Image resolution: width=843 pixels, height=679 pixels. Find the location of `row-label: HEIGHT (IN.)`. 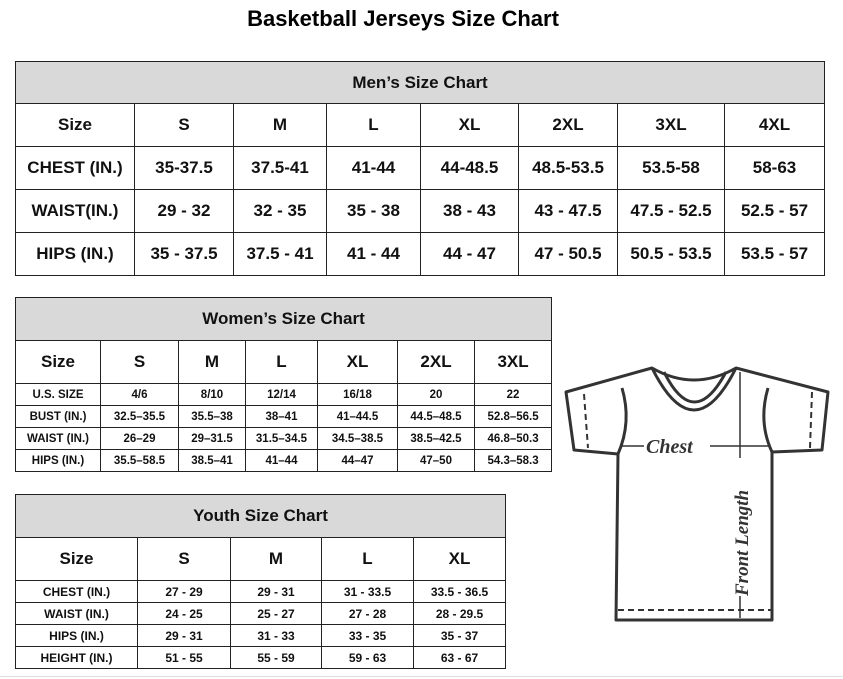

row-label: HEIGHT (IN.) is located at coordinates (76, 657).